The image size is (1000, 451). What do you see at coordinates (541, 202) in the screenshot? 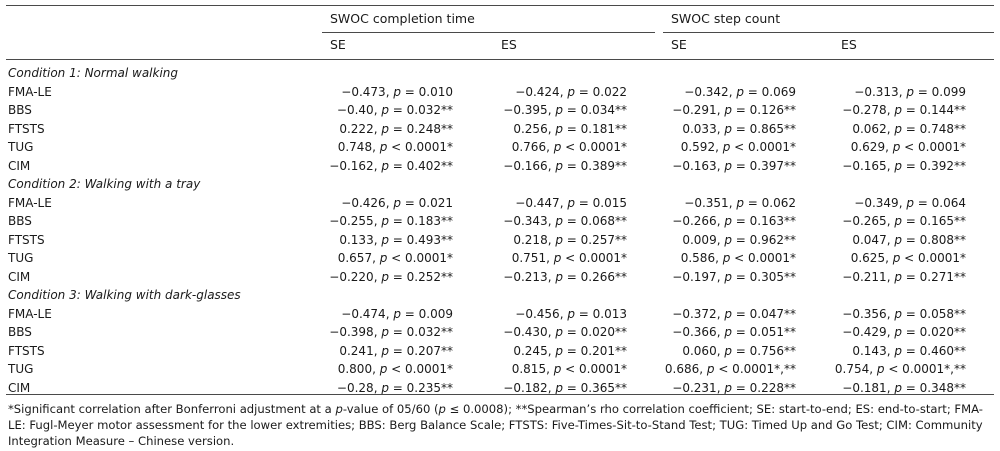
I see `cell-rho: −0.447,` at bounding box center [541, 202].